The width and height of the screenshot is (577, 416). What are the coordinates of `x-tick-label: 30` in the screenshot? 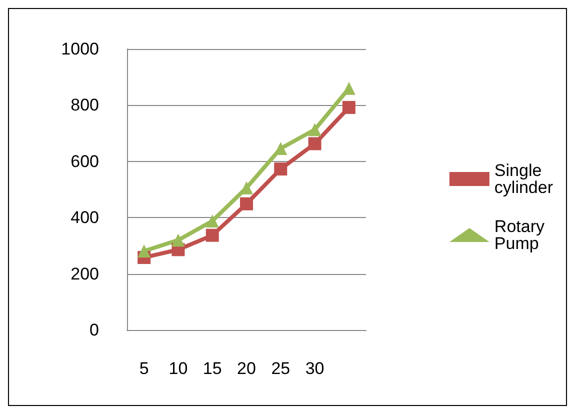 It's located at (314, 368).